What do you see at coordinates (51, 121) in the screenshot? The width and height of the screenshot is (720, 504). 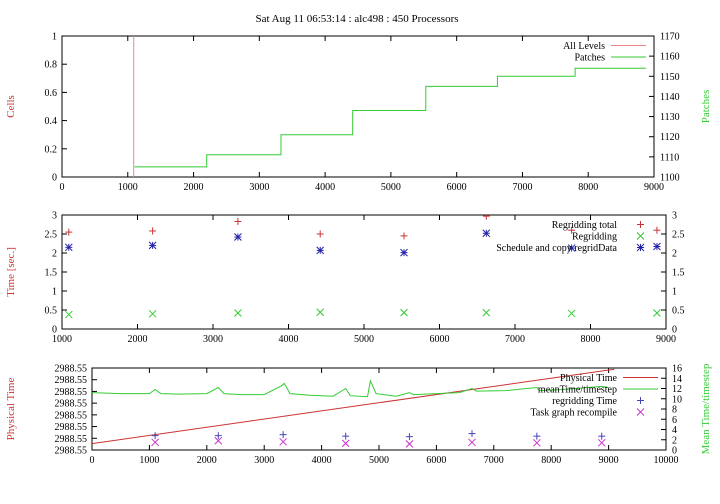 I see `y-tick-label: 0.4` at bounding box center [51, 121].